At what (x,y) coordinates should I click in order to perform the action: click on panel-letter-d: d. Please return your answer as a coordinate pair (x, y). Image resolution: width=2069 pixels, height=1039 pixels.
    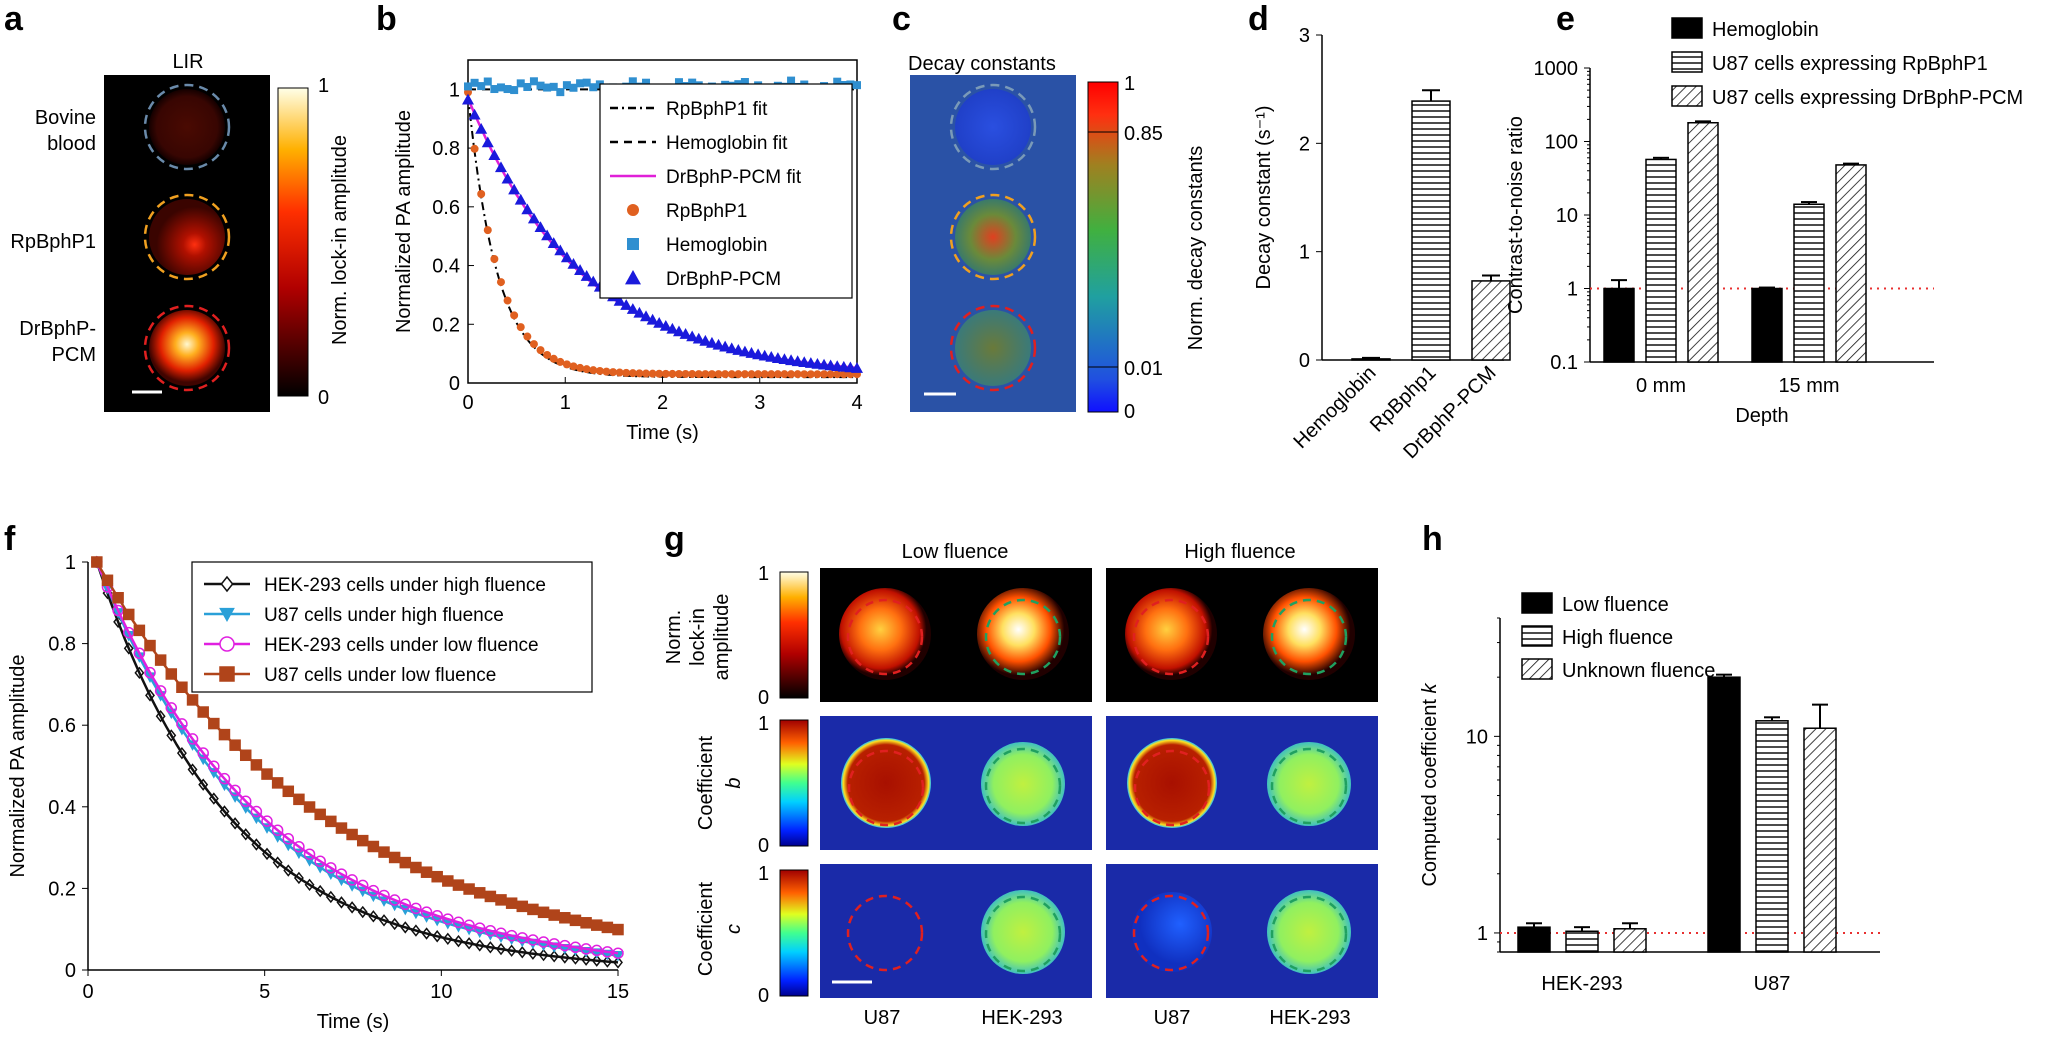
    Looking at the image, I should click on (1258, 19).